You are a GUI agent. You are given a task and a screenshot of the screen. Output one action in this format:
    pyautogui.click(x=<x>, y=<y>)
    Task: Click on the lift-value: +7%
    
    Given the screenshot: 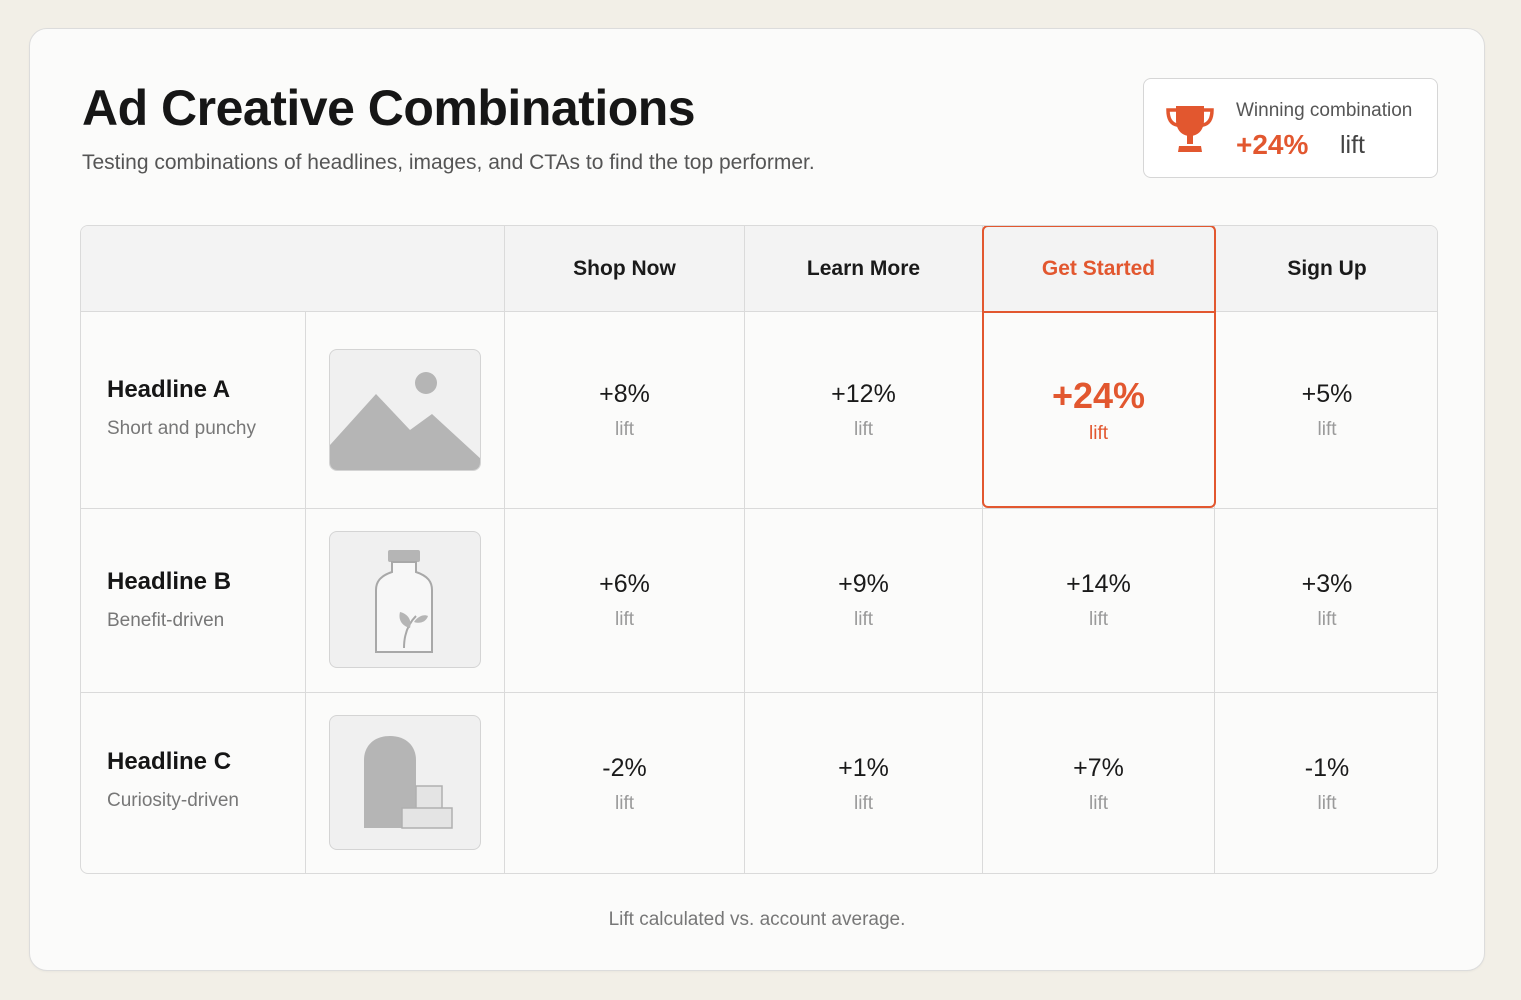 What is the action you would take?
    pyautogui.click(x=1098, y=767)
    